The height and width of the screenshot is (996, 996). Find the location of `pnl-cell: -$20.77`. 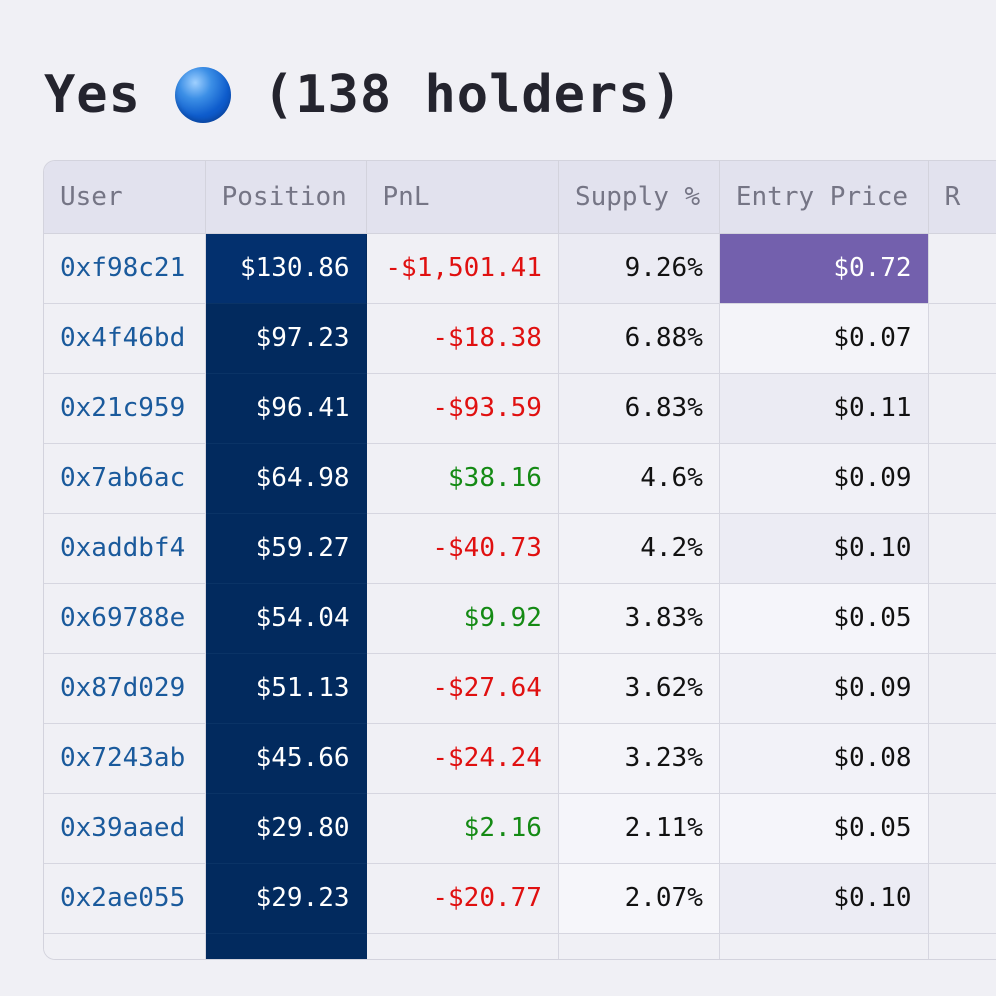

pnl-cell: -$20.77 is located at coordinates (462, 898).